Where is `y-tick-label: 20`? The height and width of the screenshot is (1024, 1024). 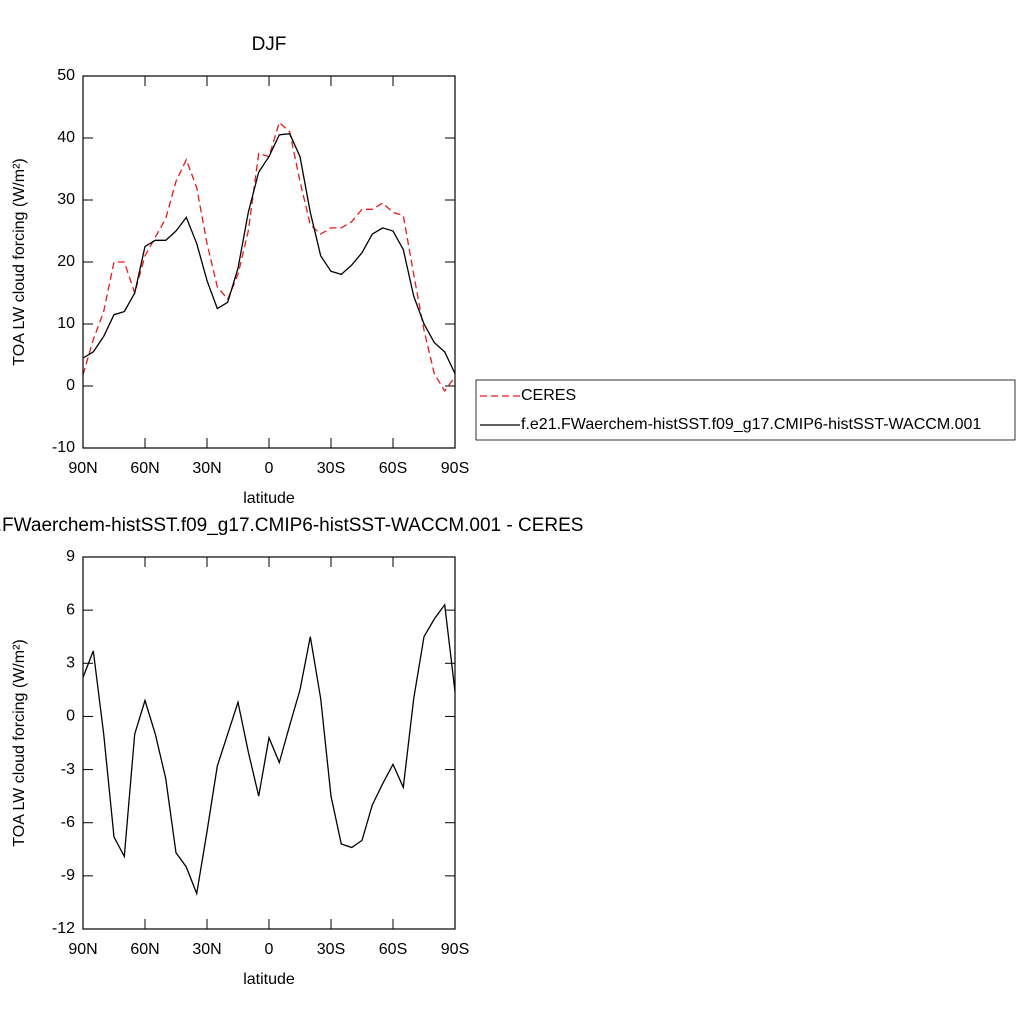 y-tick-label: 20 is located at coordinates (66, 261).